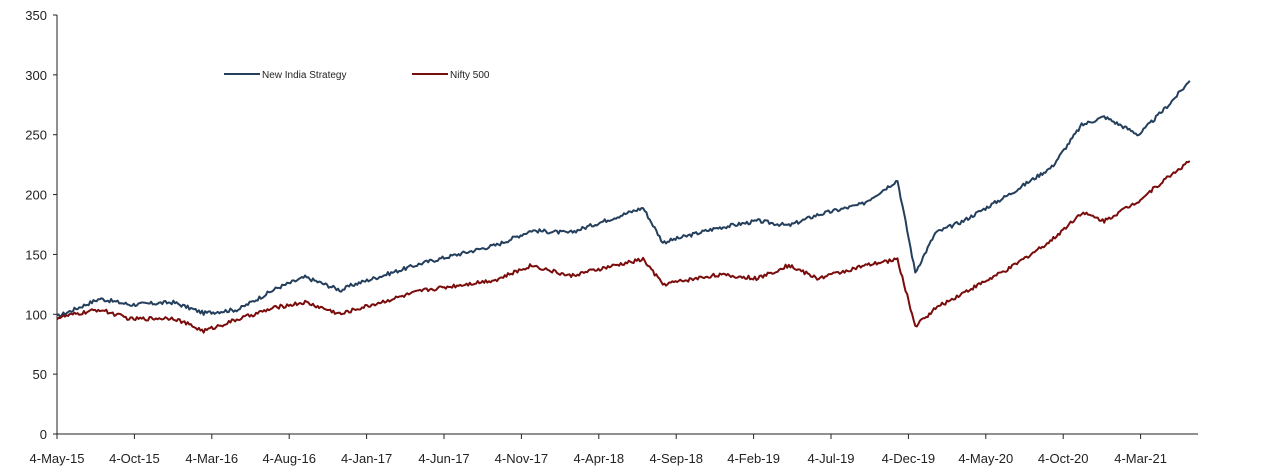 The image size is (1274, 466). I want to click on x-tick-label-5: 4-Jun-17, so click(443, 458).